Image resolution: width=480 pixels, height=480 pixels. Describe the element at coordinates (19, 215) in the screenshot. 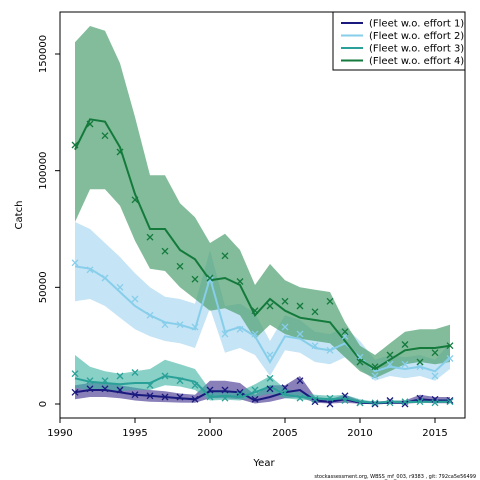

I see `y-axis-title: Catch` at that location.